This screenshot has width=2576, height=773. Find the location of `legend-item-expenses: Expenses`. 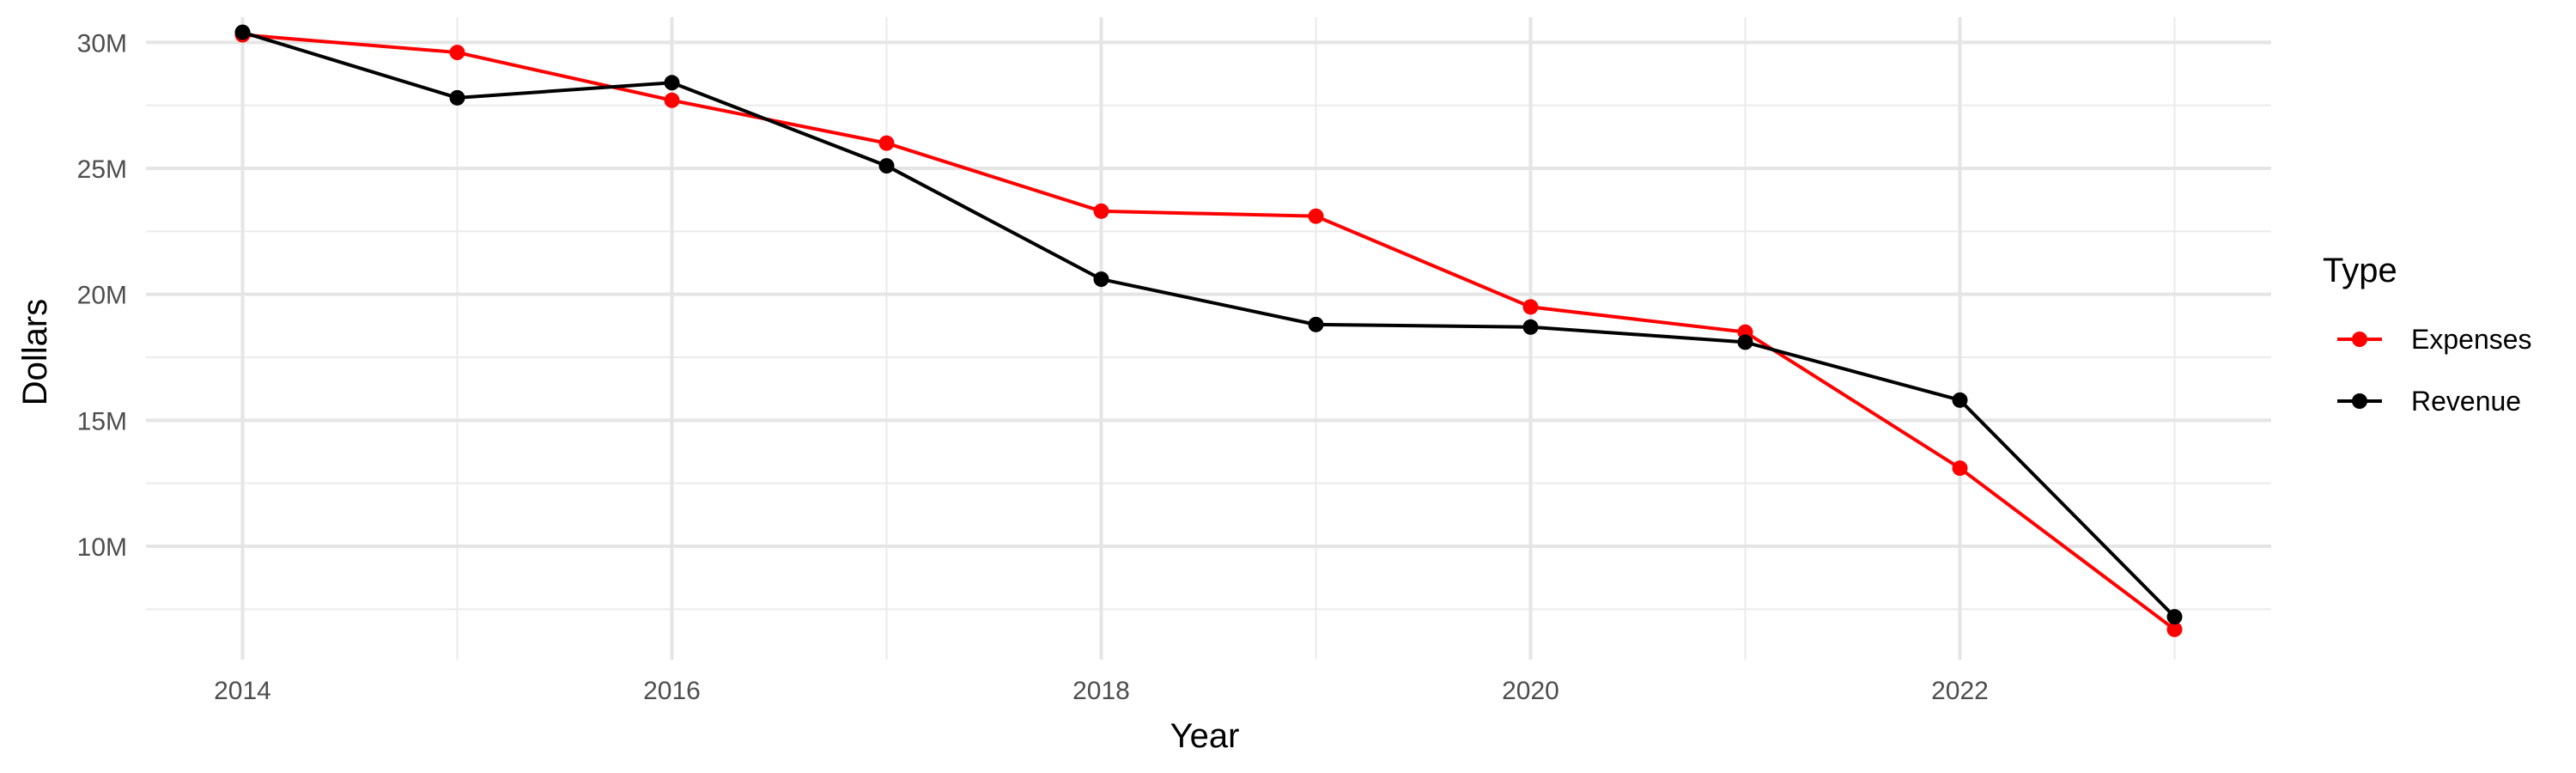

legend-item-expenses: Expenses is located at coordinates (2434, 339).